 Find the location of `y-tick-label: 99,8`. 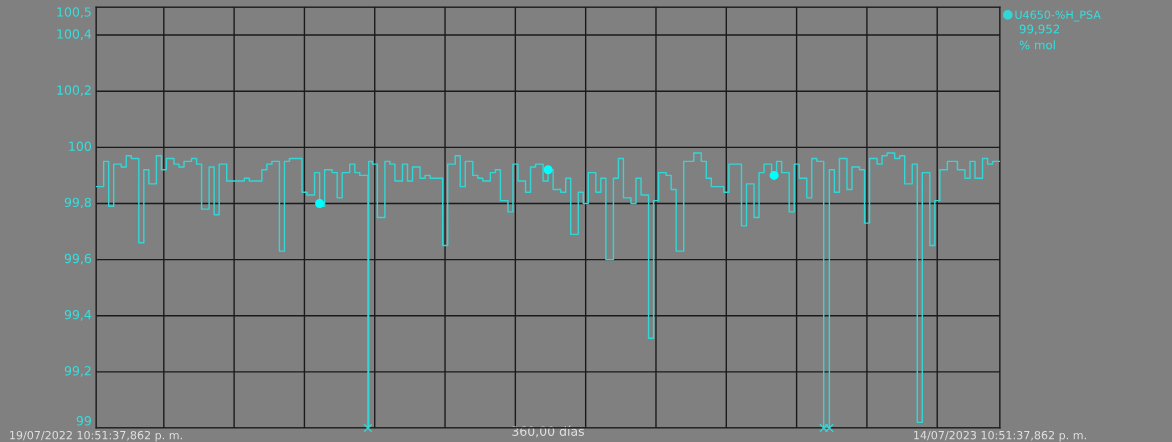

y-tick-label: 99,8 is located at coordinates (77, 203).